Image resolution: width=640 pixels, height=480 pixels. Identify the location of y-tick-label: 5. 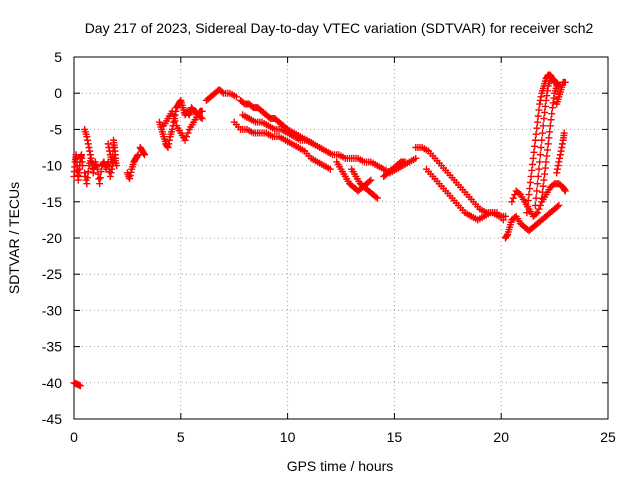
(58, 57).